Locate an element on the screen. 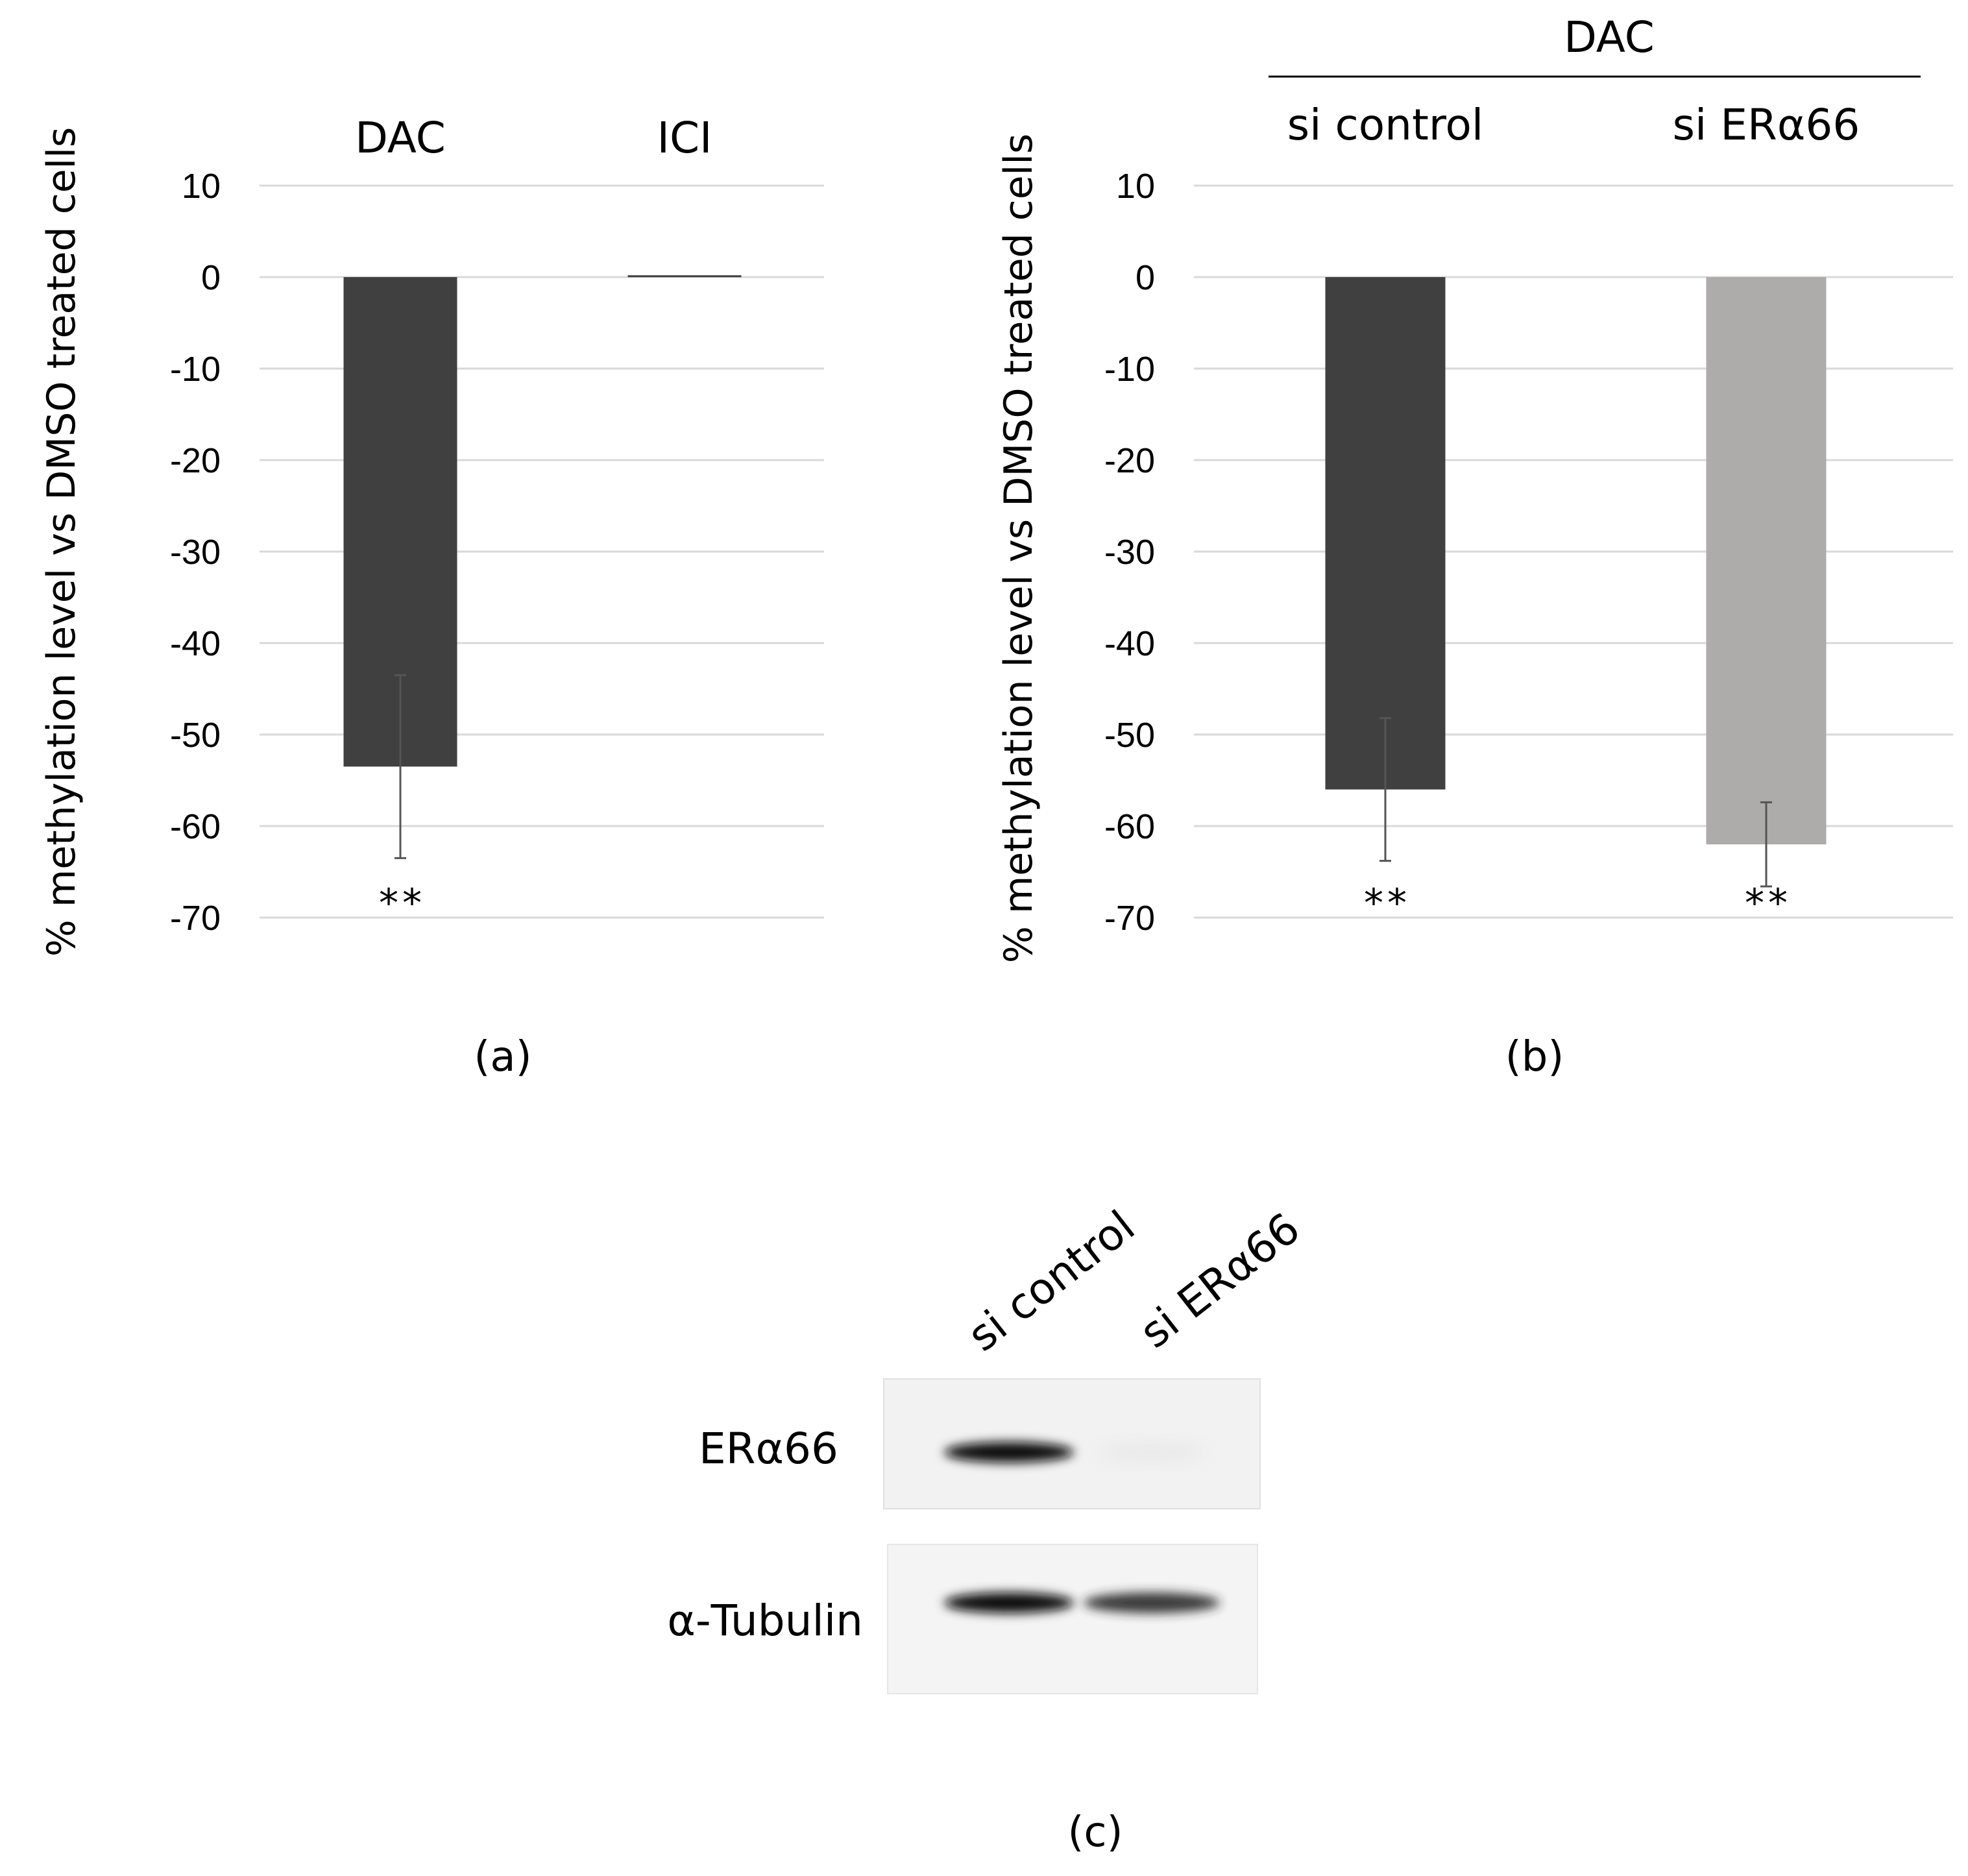 The height and width of the screenshot is (1876, 1968). blot-row-label-tubulin: α-Tubulin is located at coordinates (765, 1621).